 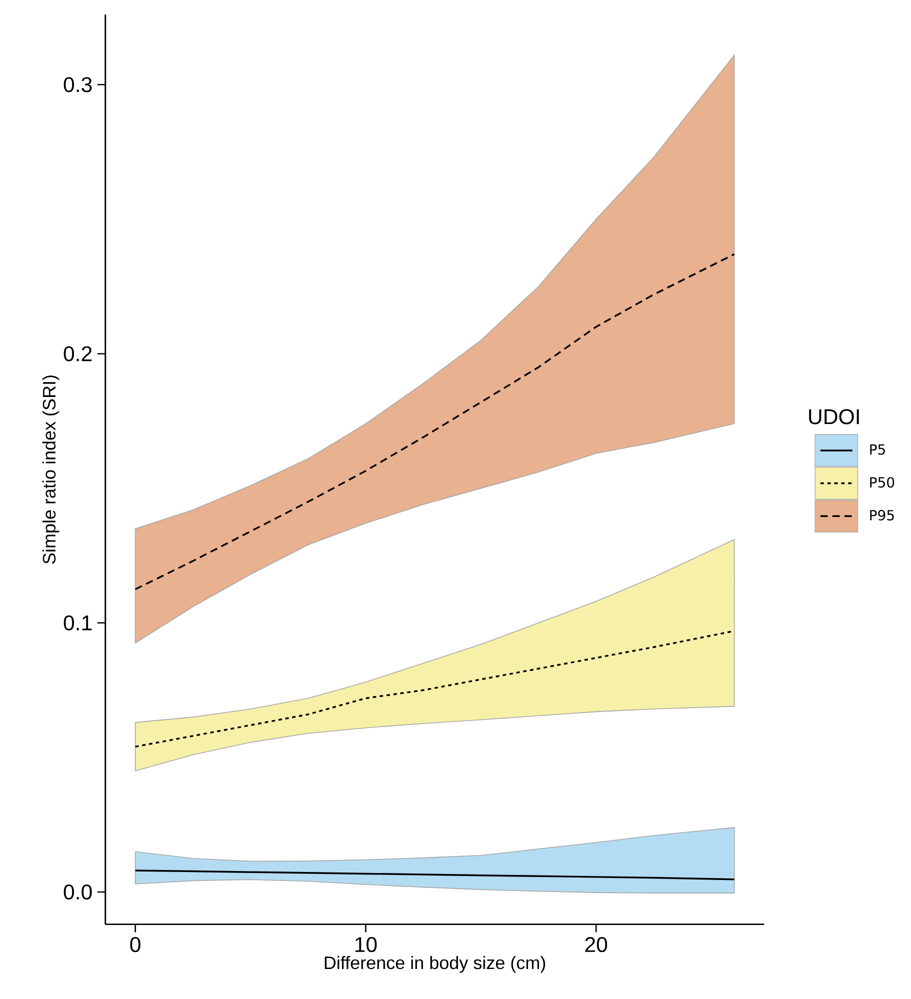 What do you see at coordinates (882, 482) in the screenshot?
I see `legend-label: P50` at bounding box center [882, 482].